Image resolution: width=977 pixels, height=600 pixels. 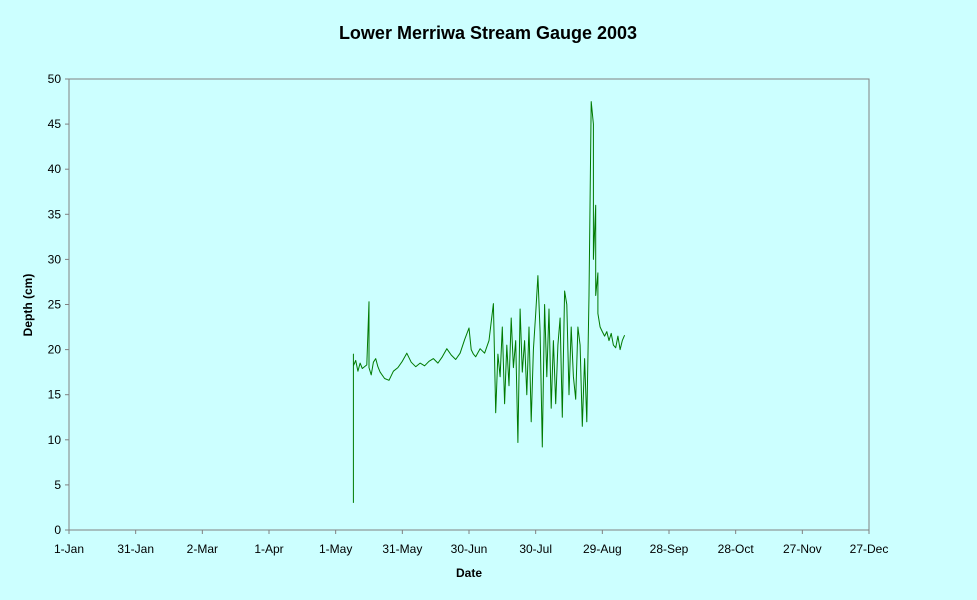 I want to click on y-tick-label: 25, so click(x=55, y=305).